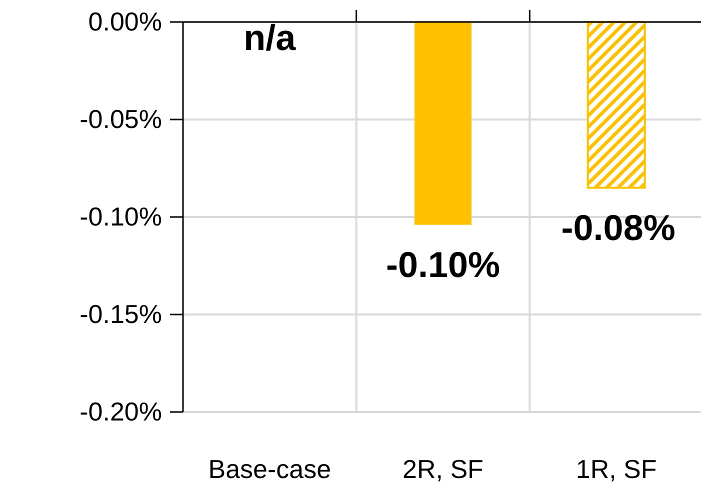  What do you see at coordinates (443, 469) in the screenshot?
I see `x-tick-label: 2R, SF` at bounding box center [443, 469].